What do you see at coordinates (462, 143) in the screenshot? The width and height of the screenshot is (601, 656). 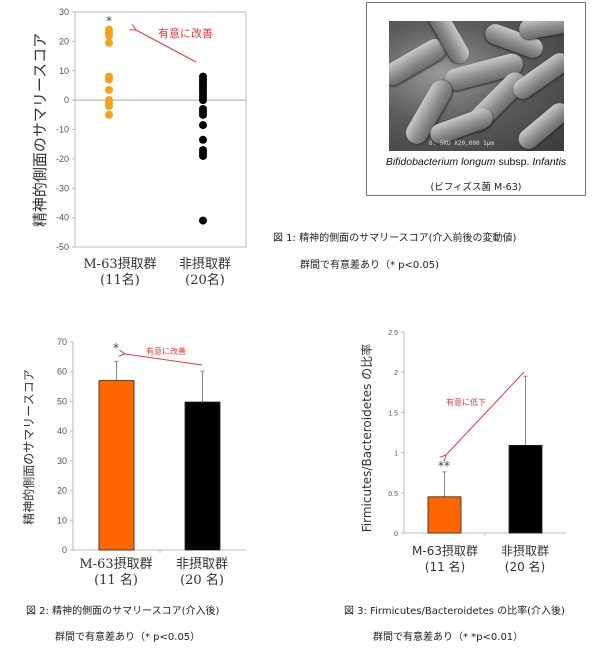 I see `scale-bar-text: 6. 5KU X20,000 1μm` at bounding box center [462, 143].